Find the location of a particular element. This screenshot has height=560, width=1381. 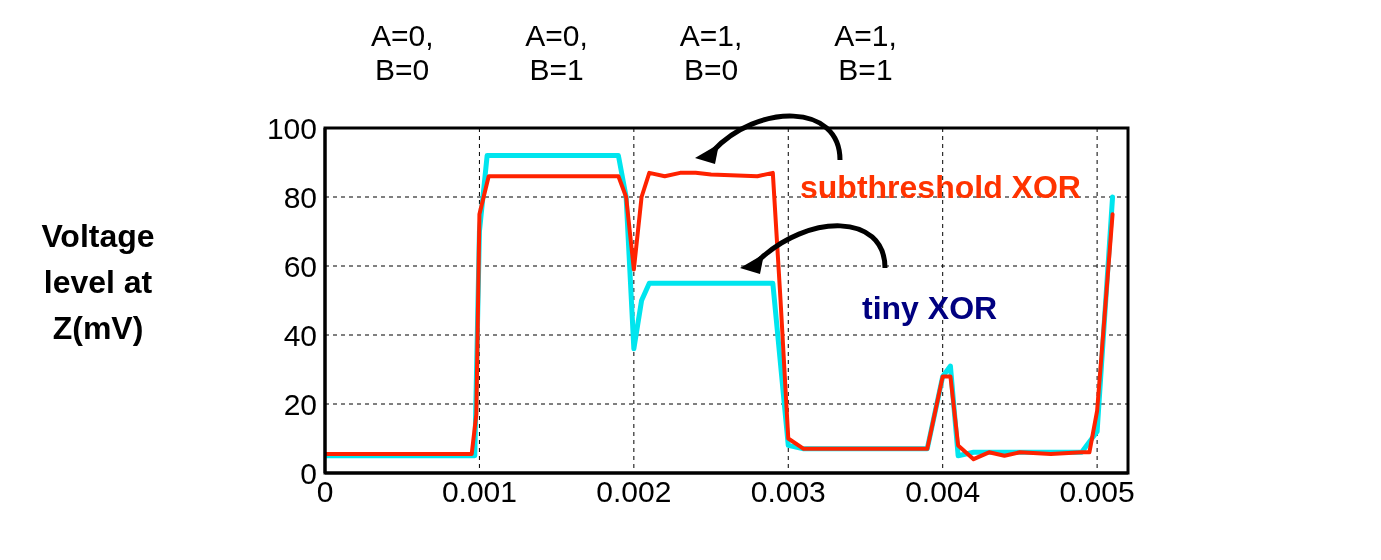

x-tick-label: 0.003 is located at coordinates (788, 492).